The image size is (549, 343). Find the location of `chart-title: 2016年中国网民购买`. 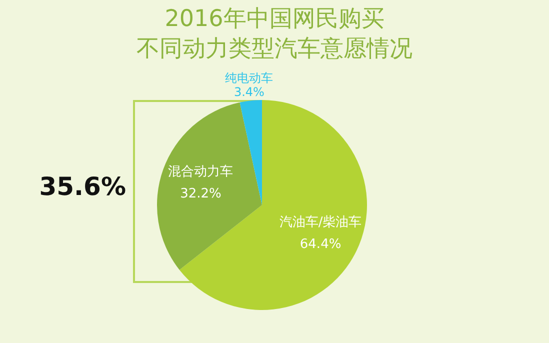

chart-title: 2016年中国网民购买 is located at coordinates (274, 19).